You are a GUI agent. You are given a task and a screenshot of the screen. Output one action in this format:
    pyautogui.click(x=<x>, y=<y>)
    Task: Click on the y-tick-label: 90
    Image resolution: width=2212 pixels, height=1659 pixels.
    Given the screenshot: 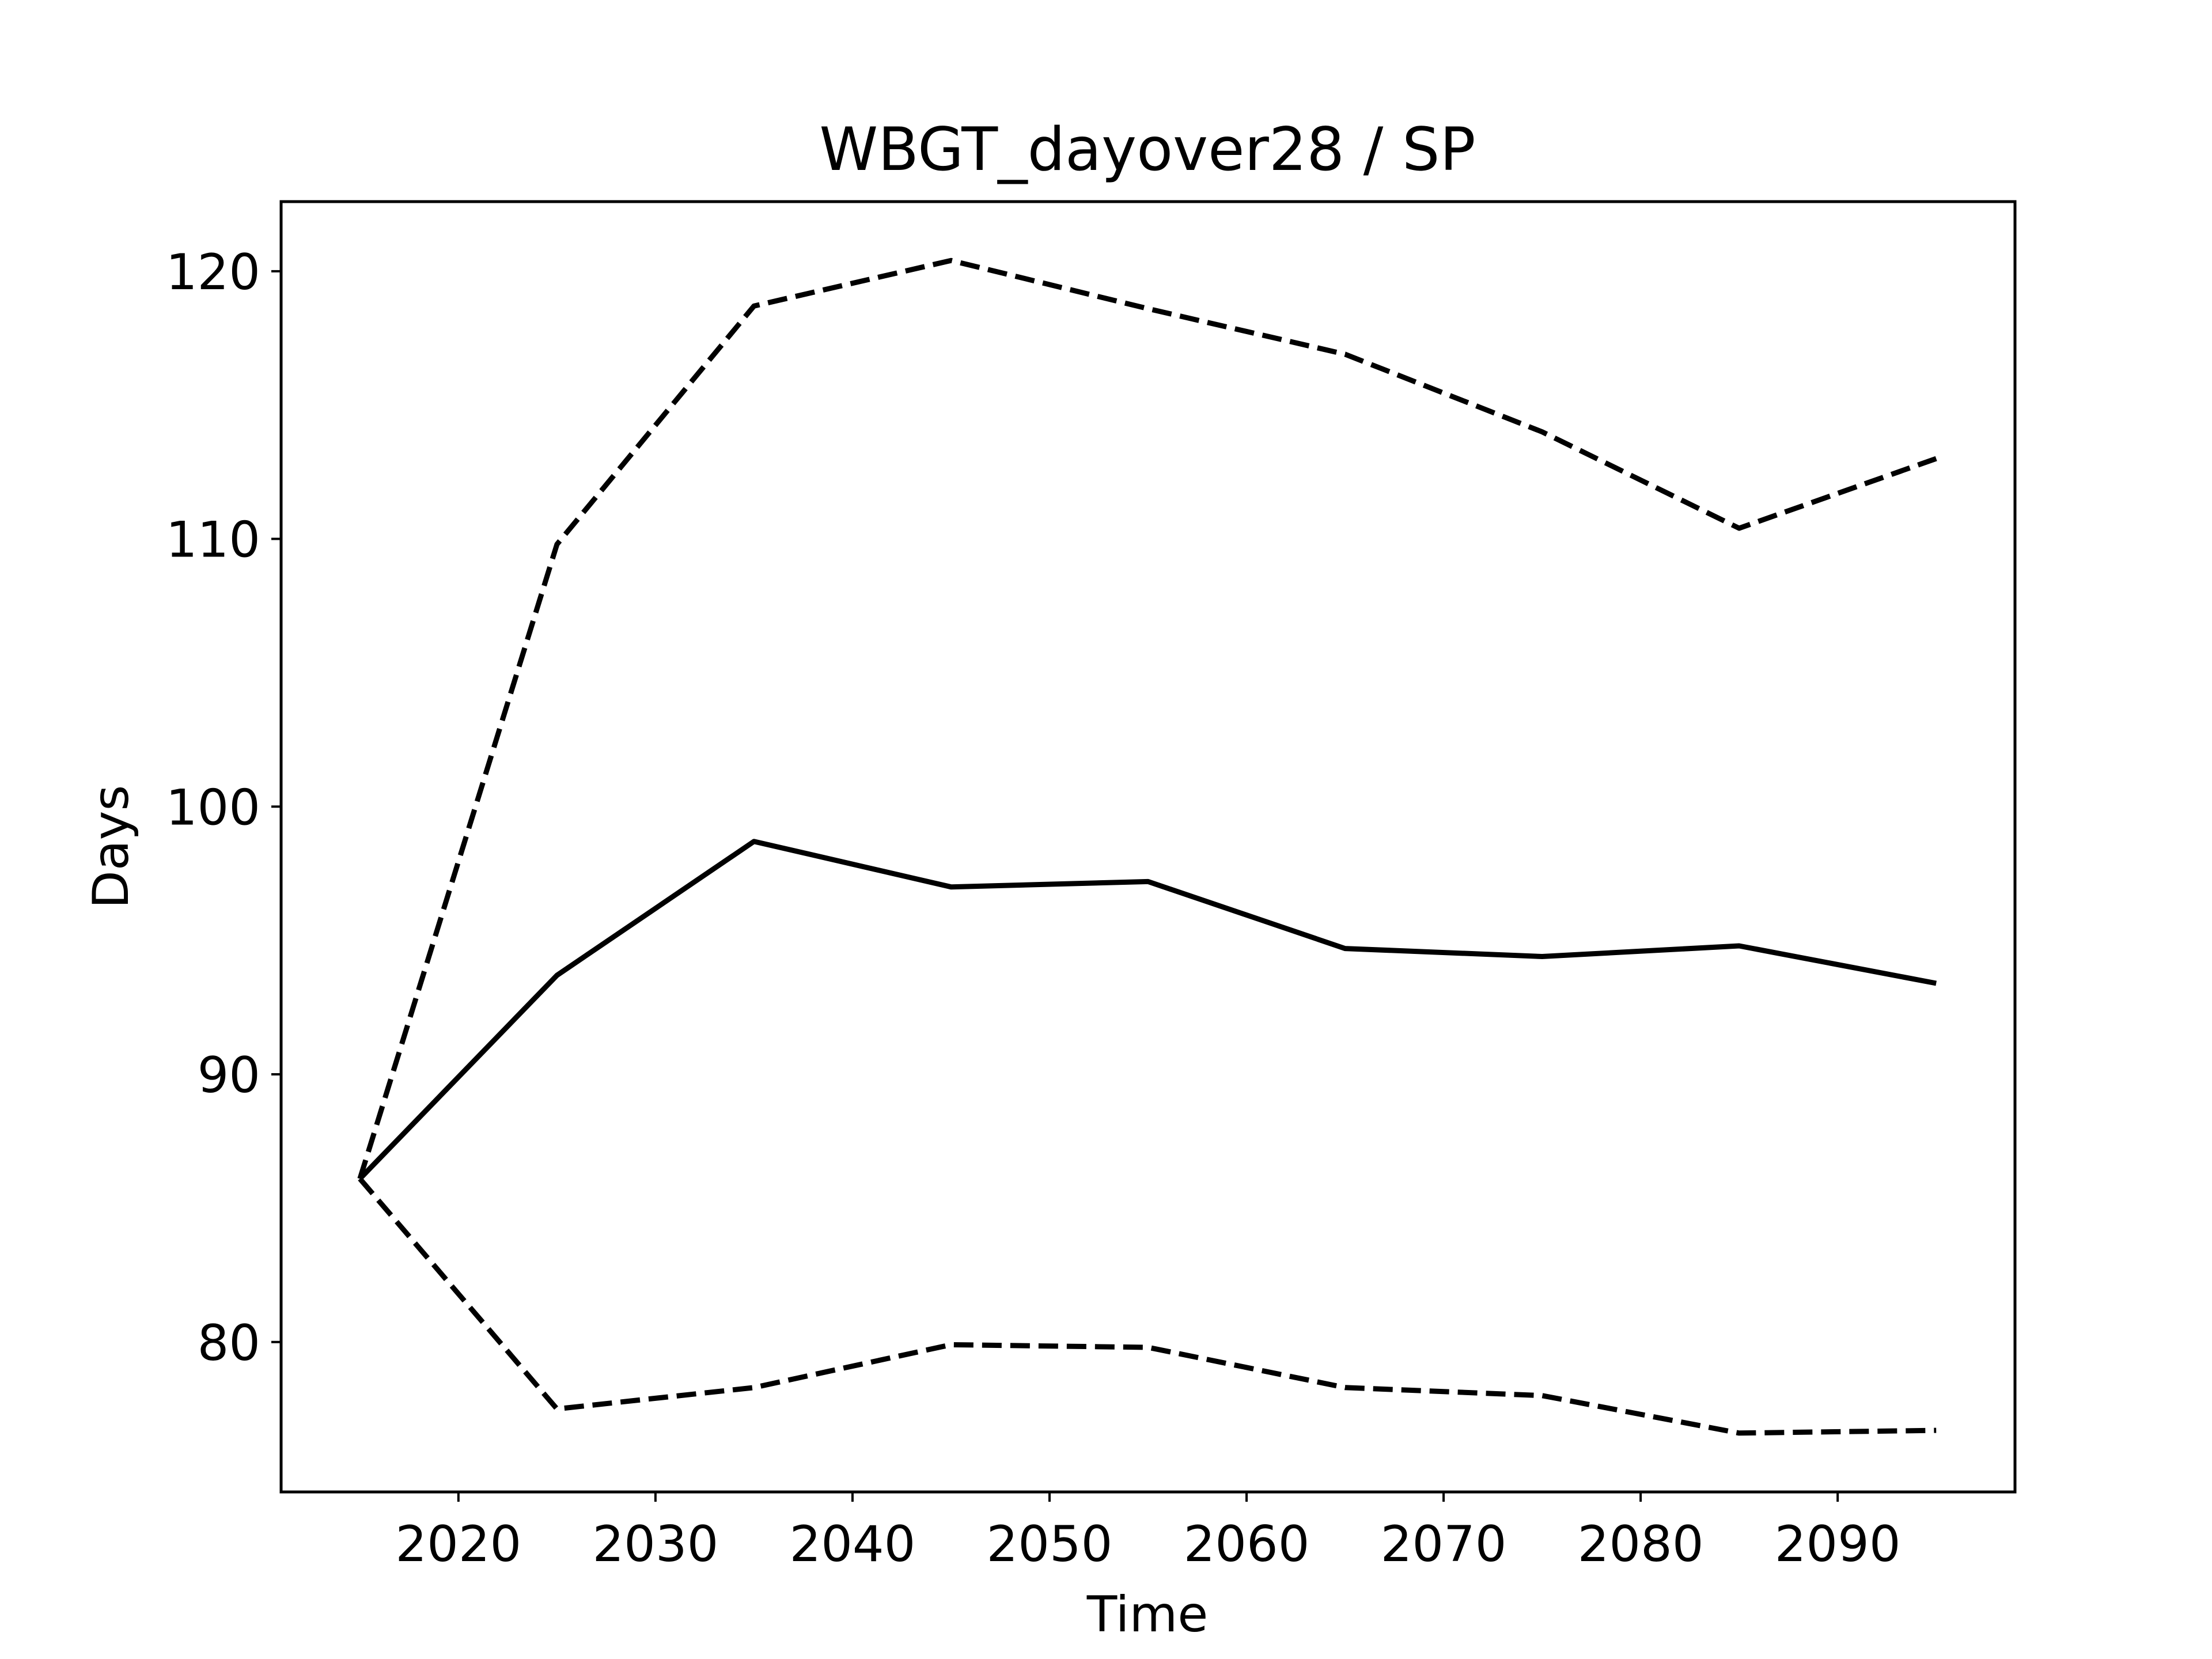 What is the action you would take?
    pyautogui.click(x=229, y=1075)
    